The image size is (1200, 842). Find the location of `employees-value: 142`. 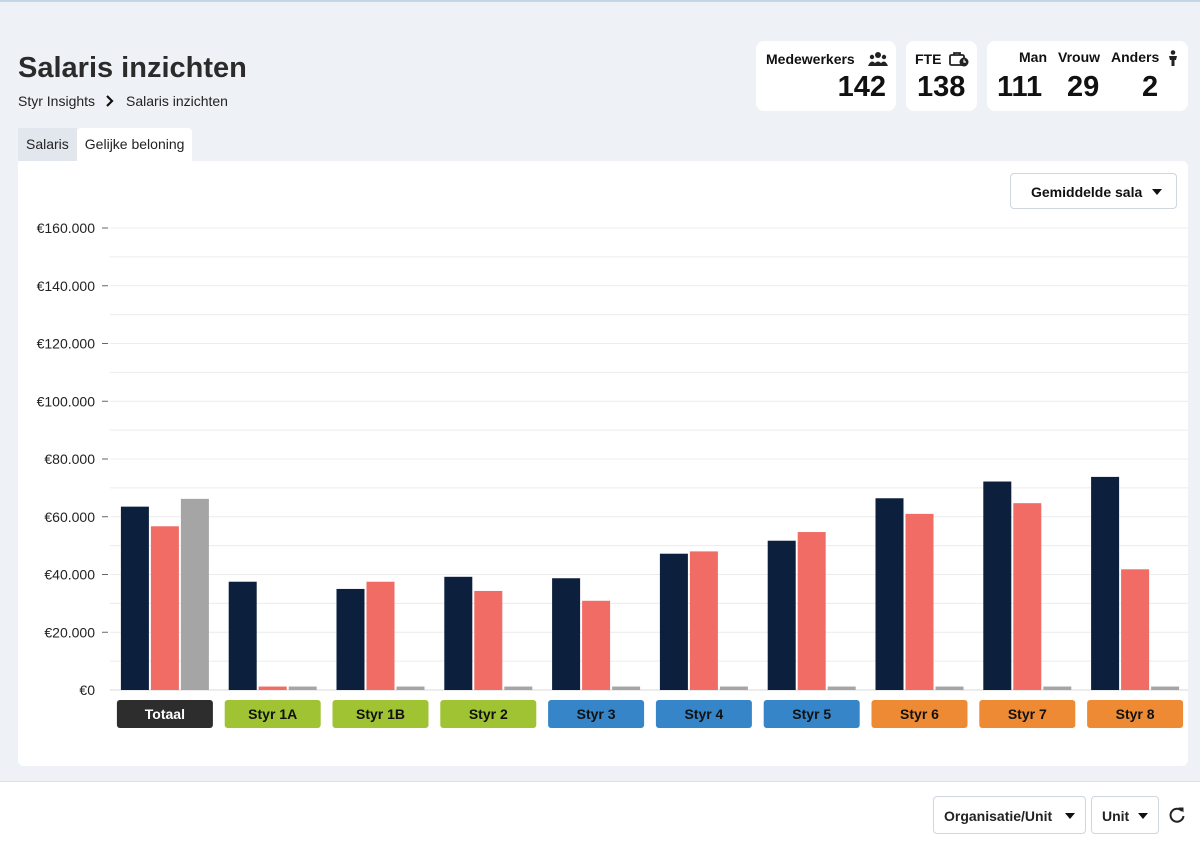

employees-value: 142 is located at coordinates (861, 87).